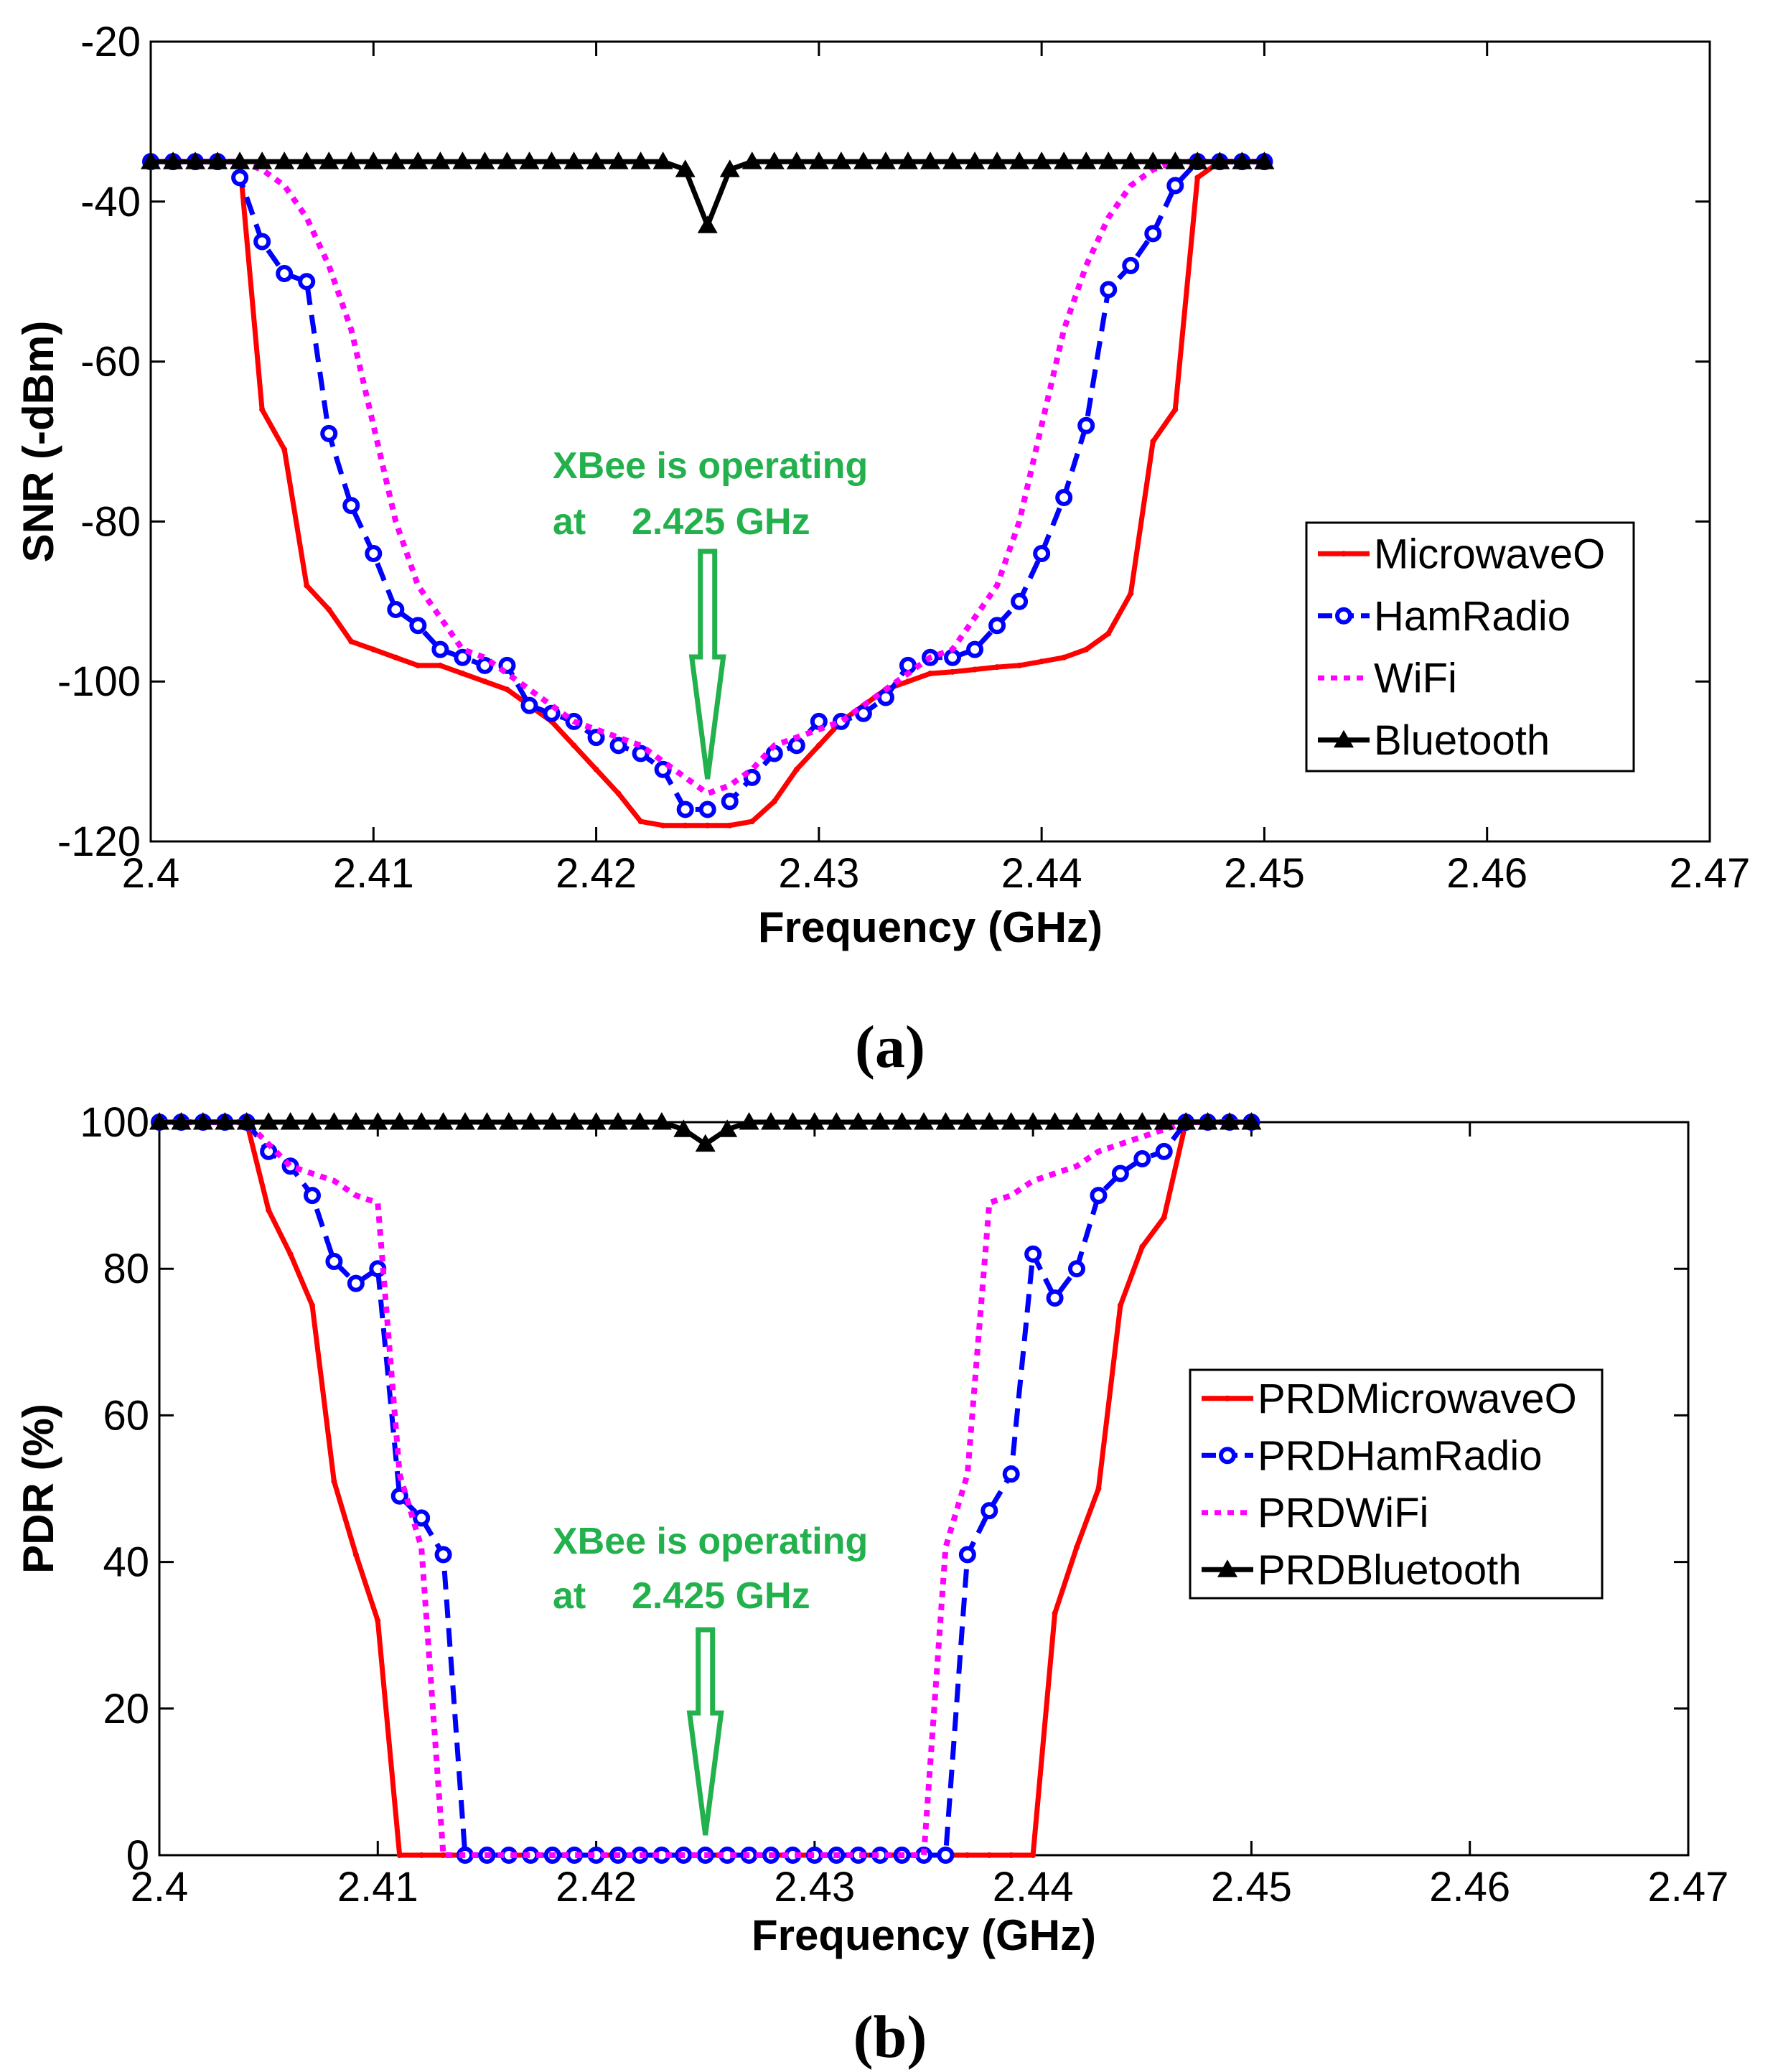 The width and height of the screenshot is (1783, 2072). Describe the element at coordinates (110, 202) in the screenshot. I see `y-tick-label: -40` at that location.